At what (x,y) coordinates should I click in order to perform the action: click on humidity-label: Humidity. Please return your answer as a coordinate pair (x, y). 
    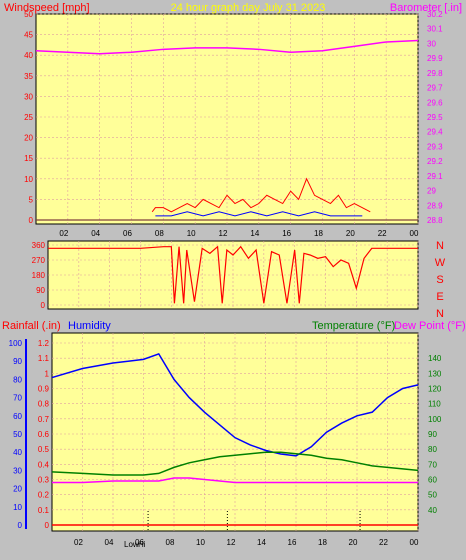
    Looking at the image, I should click on (89, 326).